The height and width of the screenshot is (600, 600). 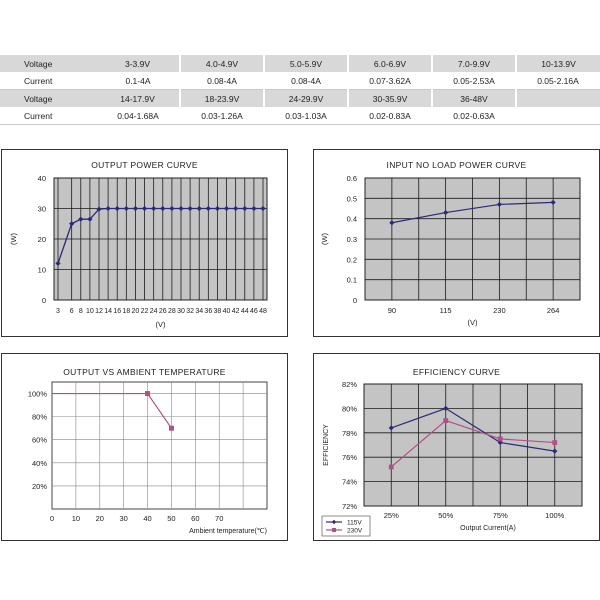 I want to click on table-cell: 10-13.9V, so click(x=557, y=63).